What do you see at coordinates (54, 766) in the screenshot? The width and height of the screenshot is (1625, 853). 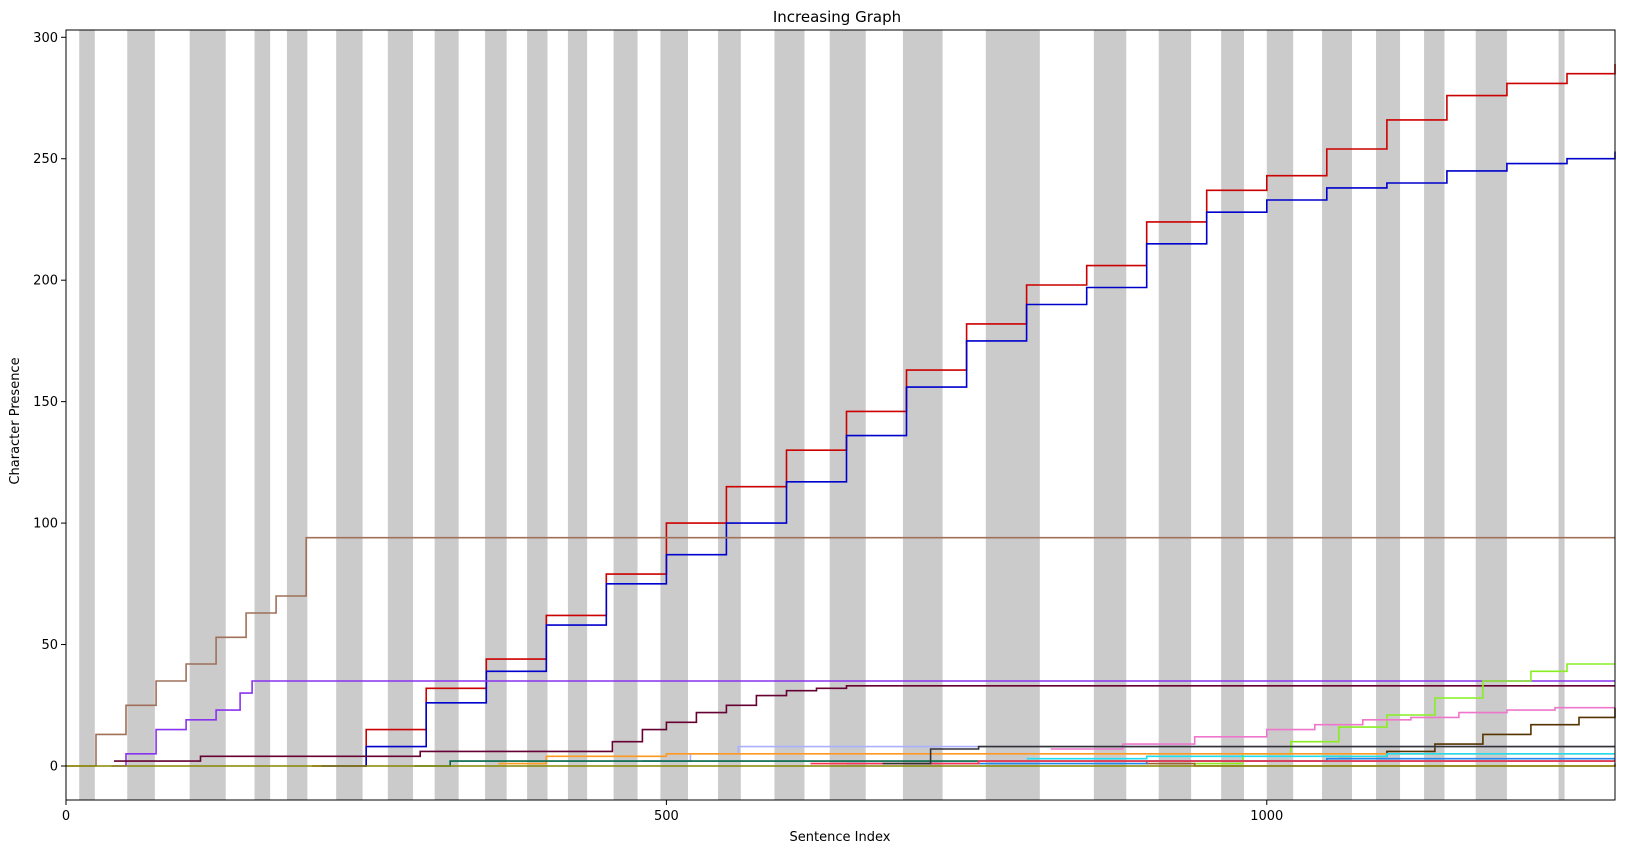 I see `y-tick-label: 0` at bounding box center [54, 766].